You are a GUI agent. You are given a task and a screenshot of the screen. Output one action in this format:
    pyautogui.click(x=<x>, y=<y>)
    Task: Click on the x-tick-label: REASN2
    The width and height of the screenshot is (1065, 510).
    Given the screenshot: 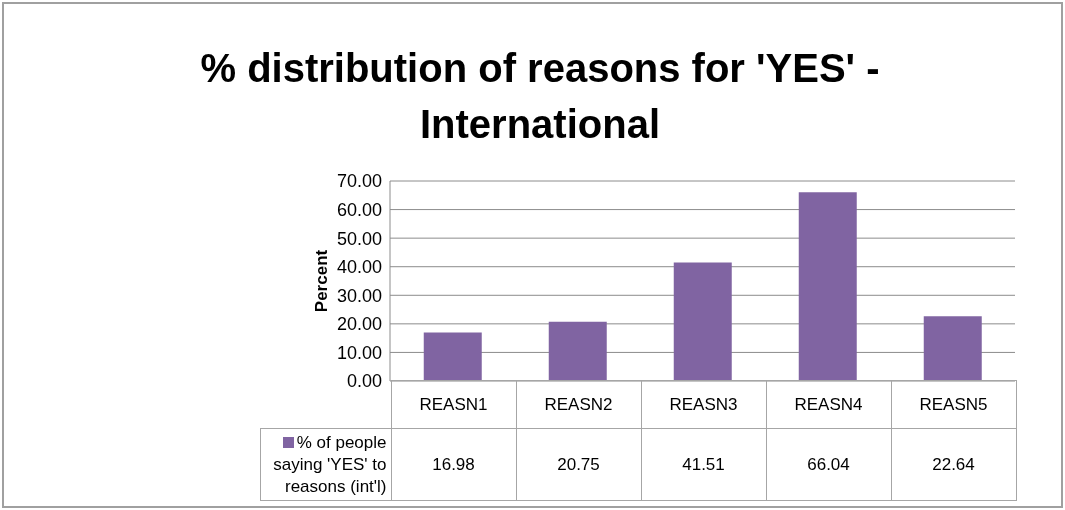 What is the action you would take?
    pyautogui.click(x=578, y=404)
    